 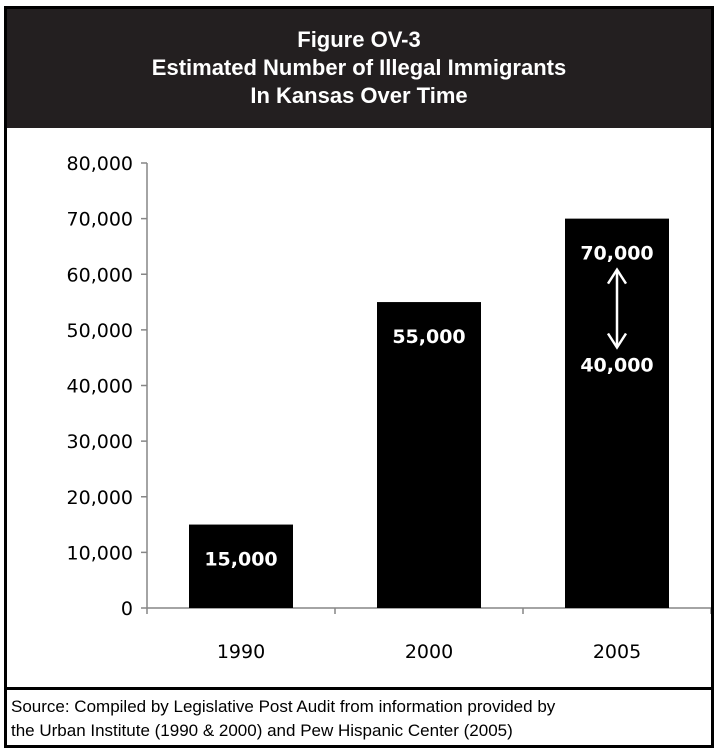 I want to click on data-label-2005: 70,000, so click(x=616, y=254).